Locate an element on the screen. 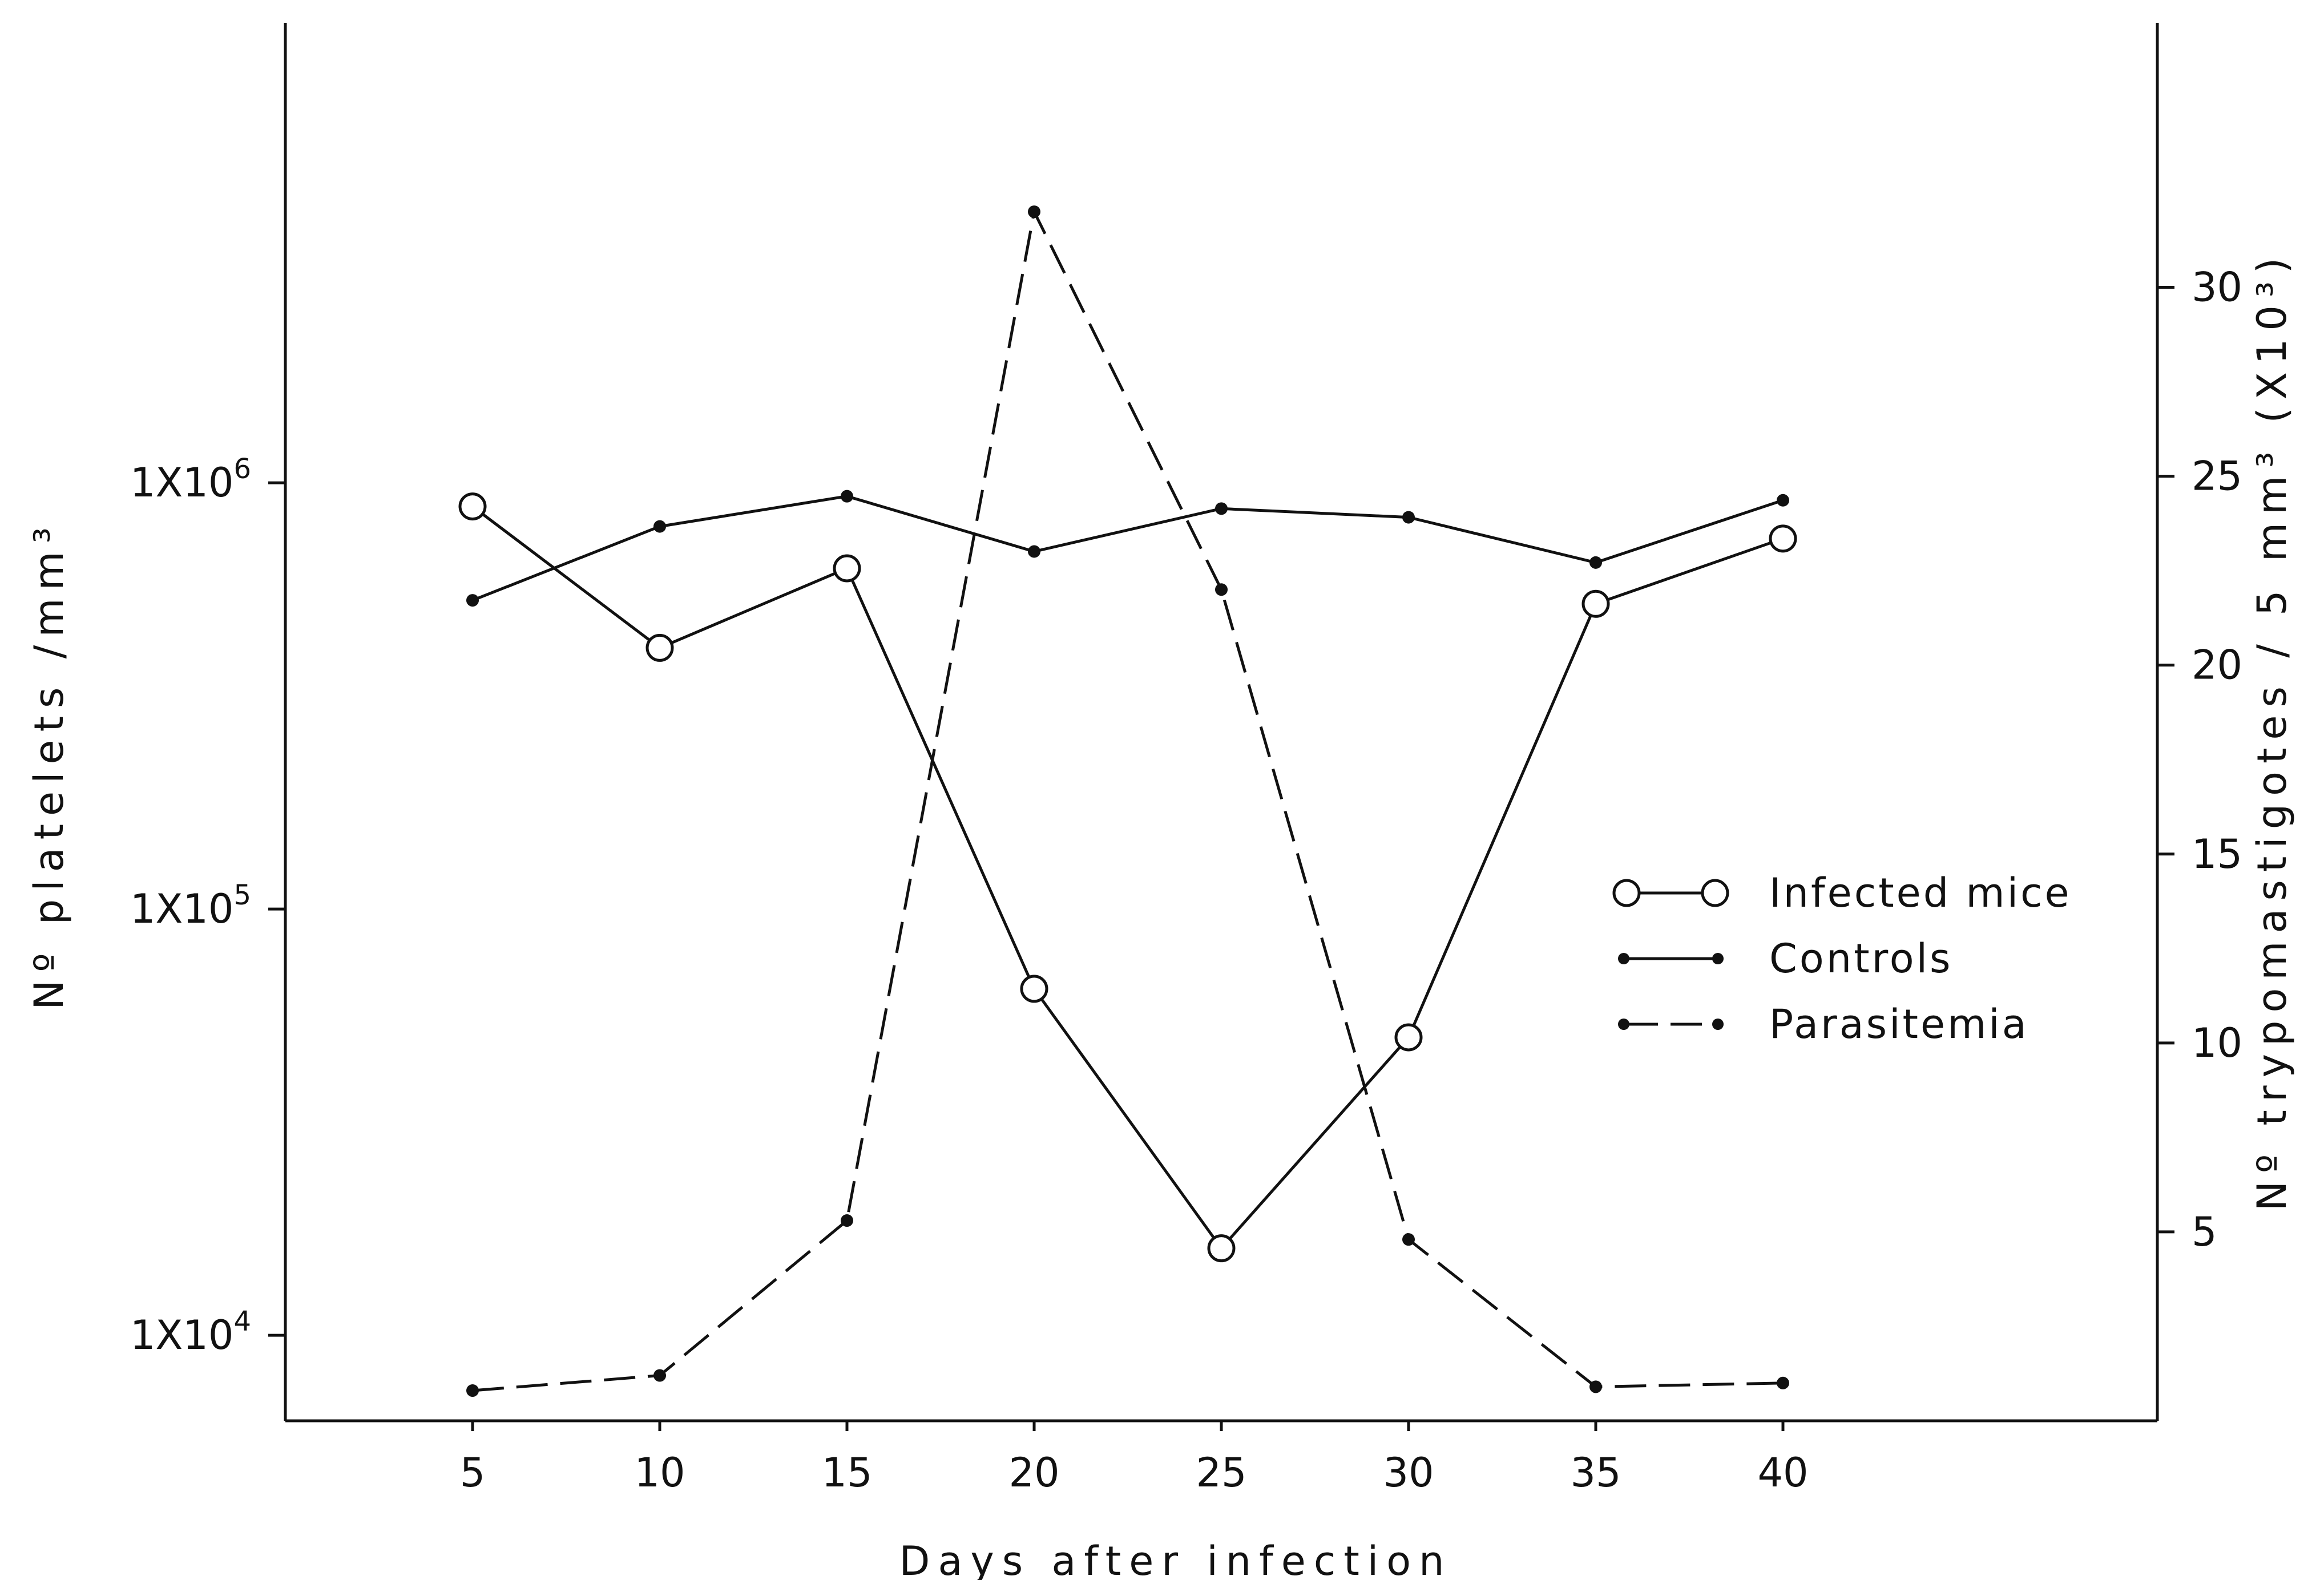 This screenshot has height=1580, width=2324. y-right-axis-title: Nº trypomastigotes / 5 mm³ (X10³) is located at coordinates (2272, 730).